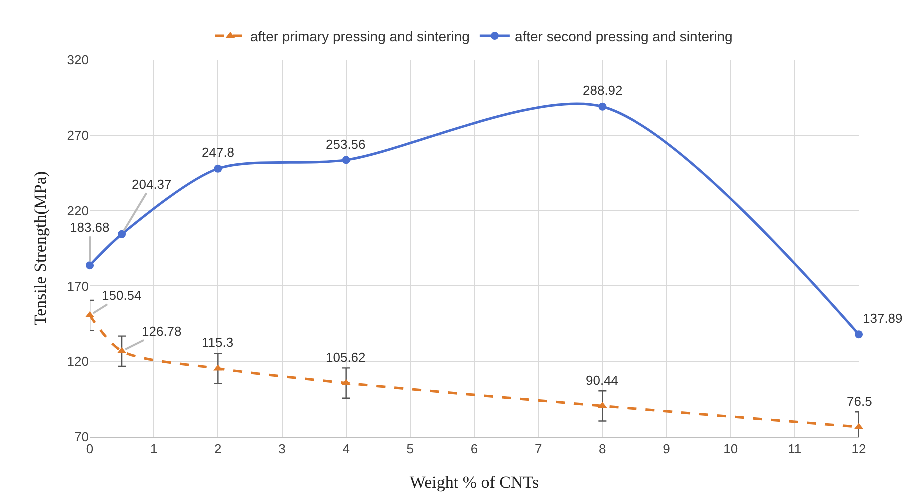 Image resolution: width=904 pixels, height=492 pixels. What do you see at coordinates (474, 449) in the screenshot?
I see `x-tick-label: 6` at bounding box center [474, 449].